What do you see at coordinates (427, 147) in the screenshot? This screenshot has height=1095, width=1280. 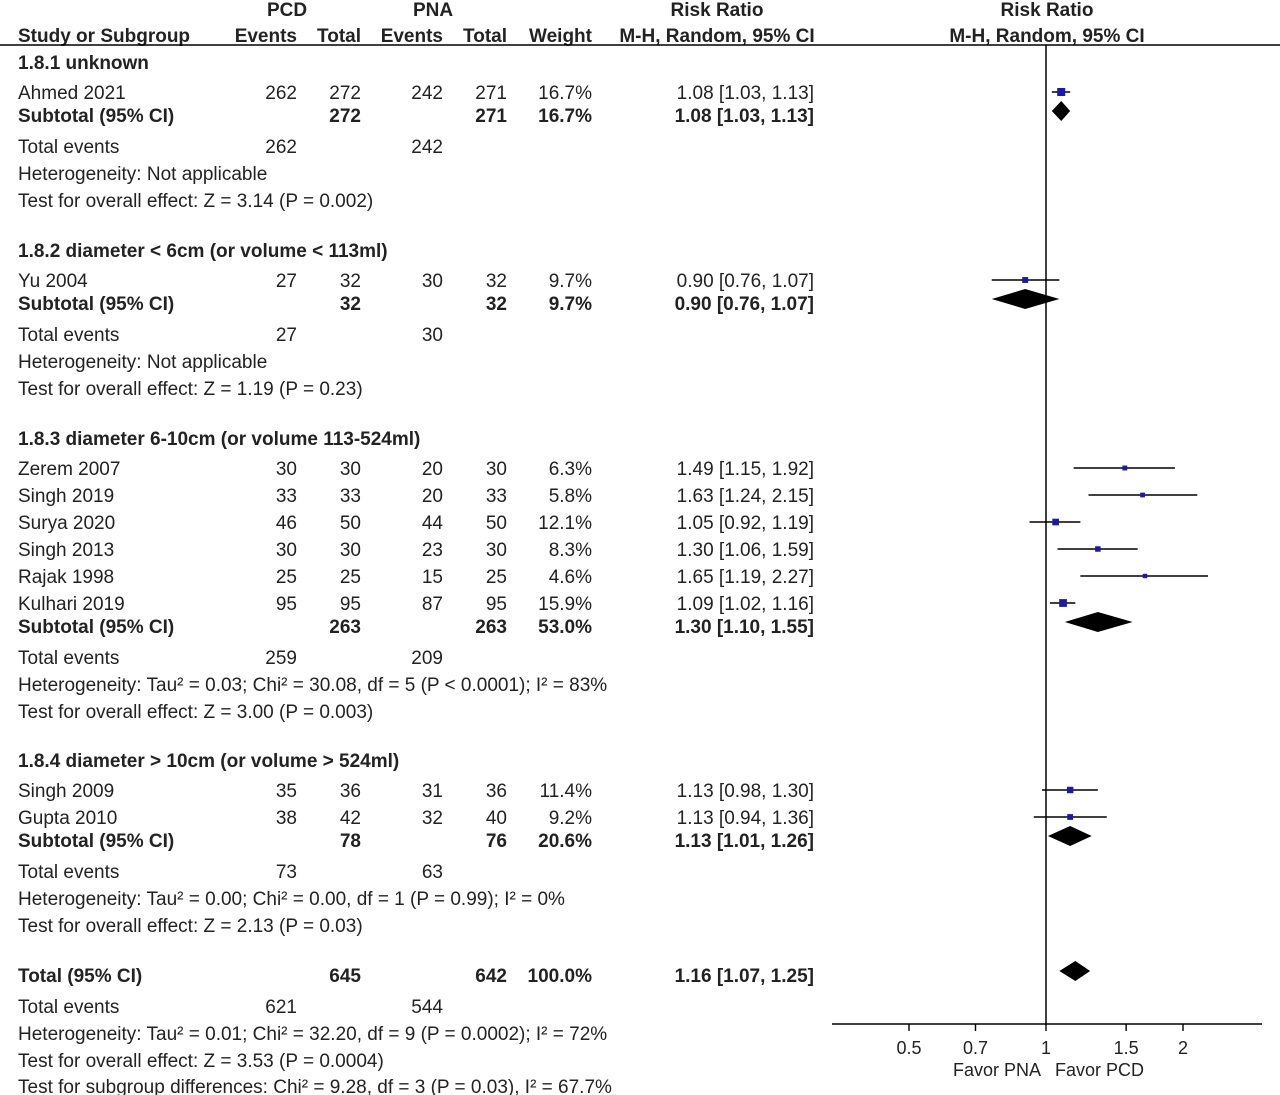 I see `total-events-pna: 242` at bounding box center [427, 147].